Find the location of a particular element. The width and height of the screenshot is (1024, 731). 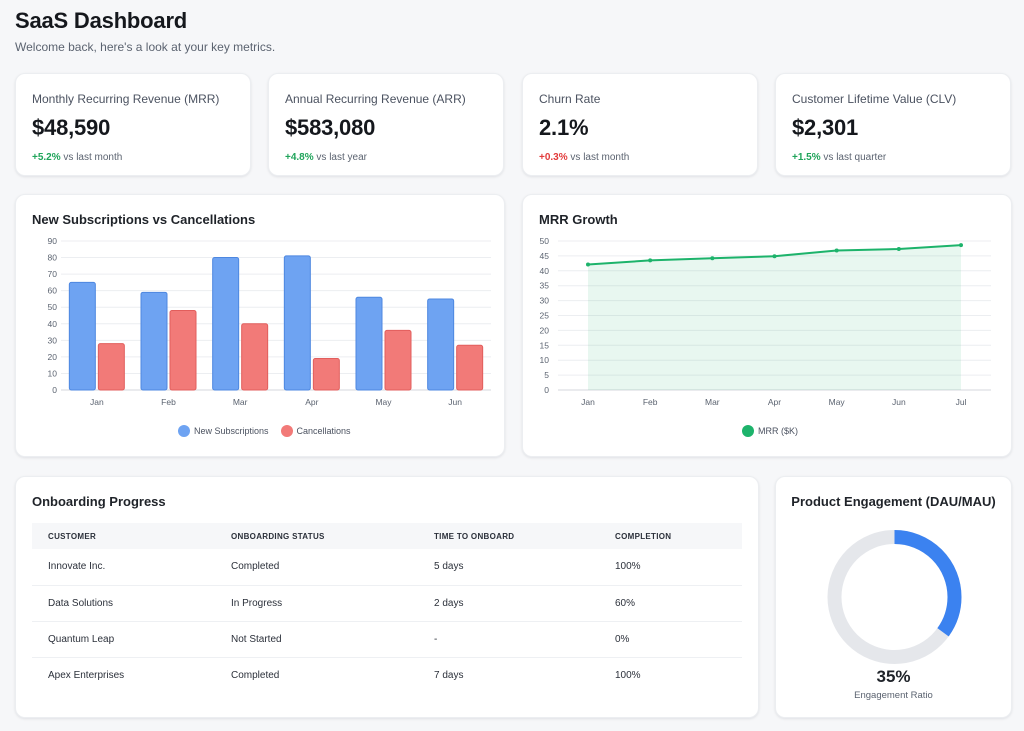

legend-item-new-subscriptions: New Subscriptions is located at coordinates (223, 431).